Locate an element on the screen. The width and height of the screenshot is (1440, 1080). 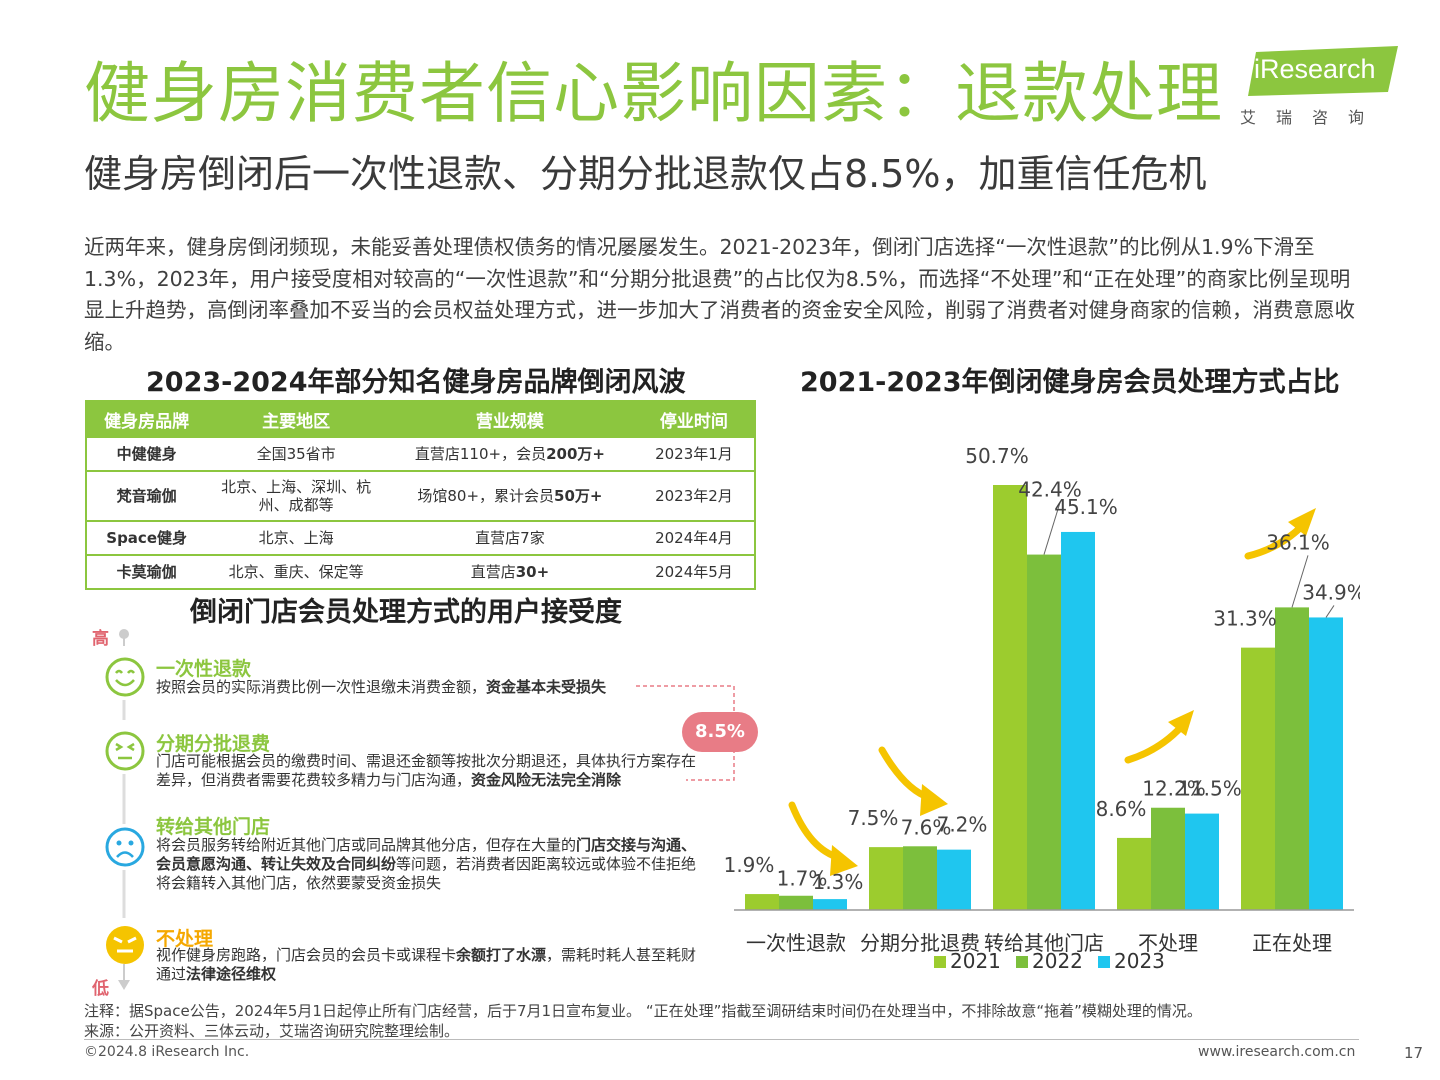
table-row: Space健身 北京、上海 直营店7家 2024年4月 is located at coordinates (420, 537).